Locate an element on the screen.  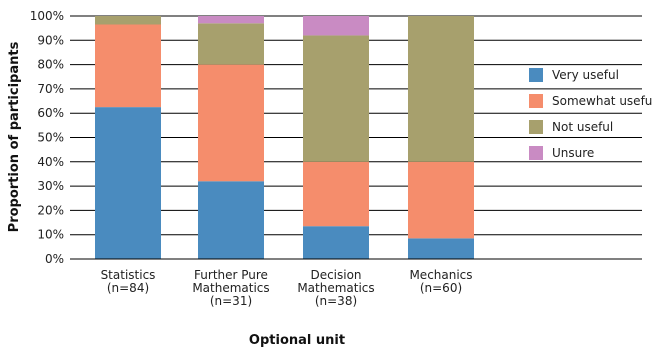
y-tick-label: 100% is located at coordinates (47, 16).